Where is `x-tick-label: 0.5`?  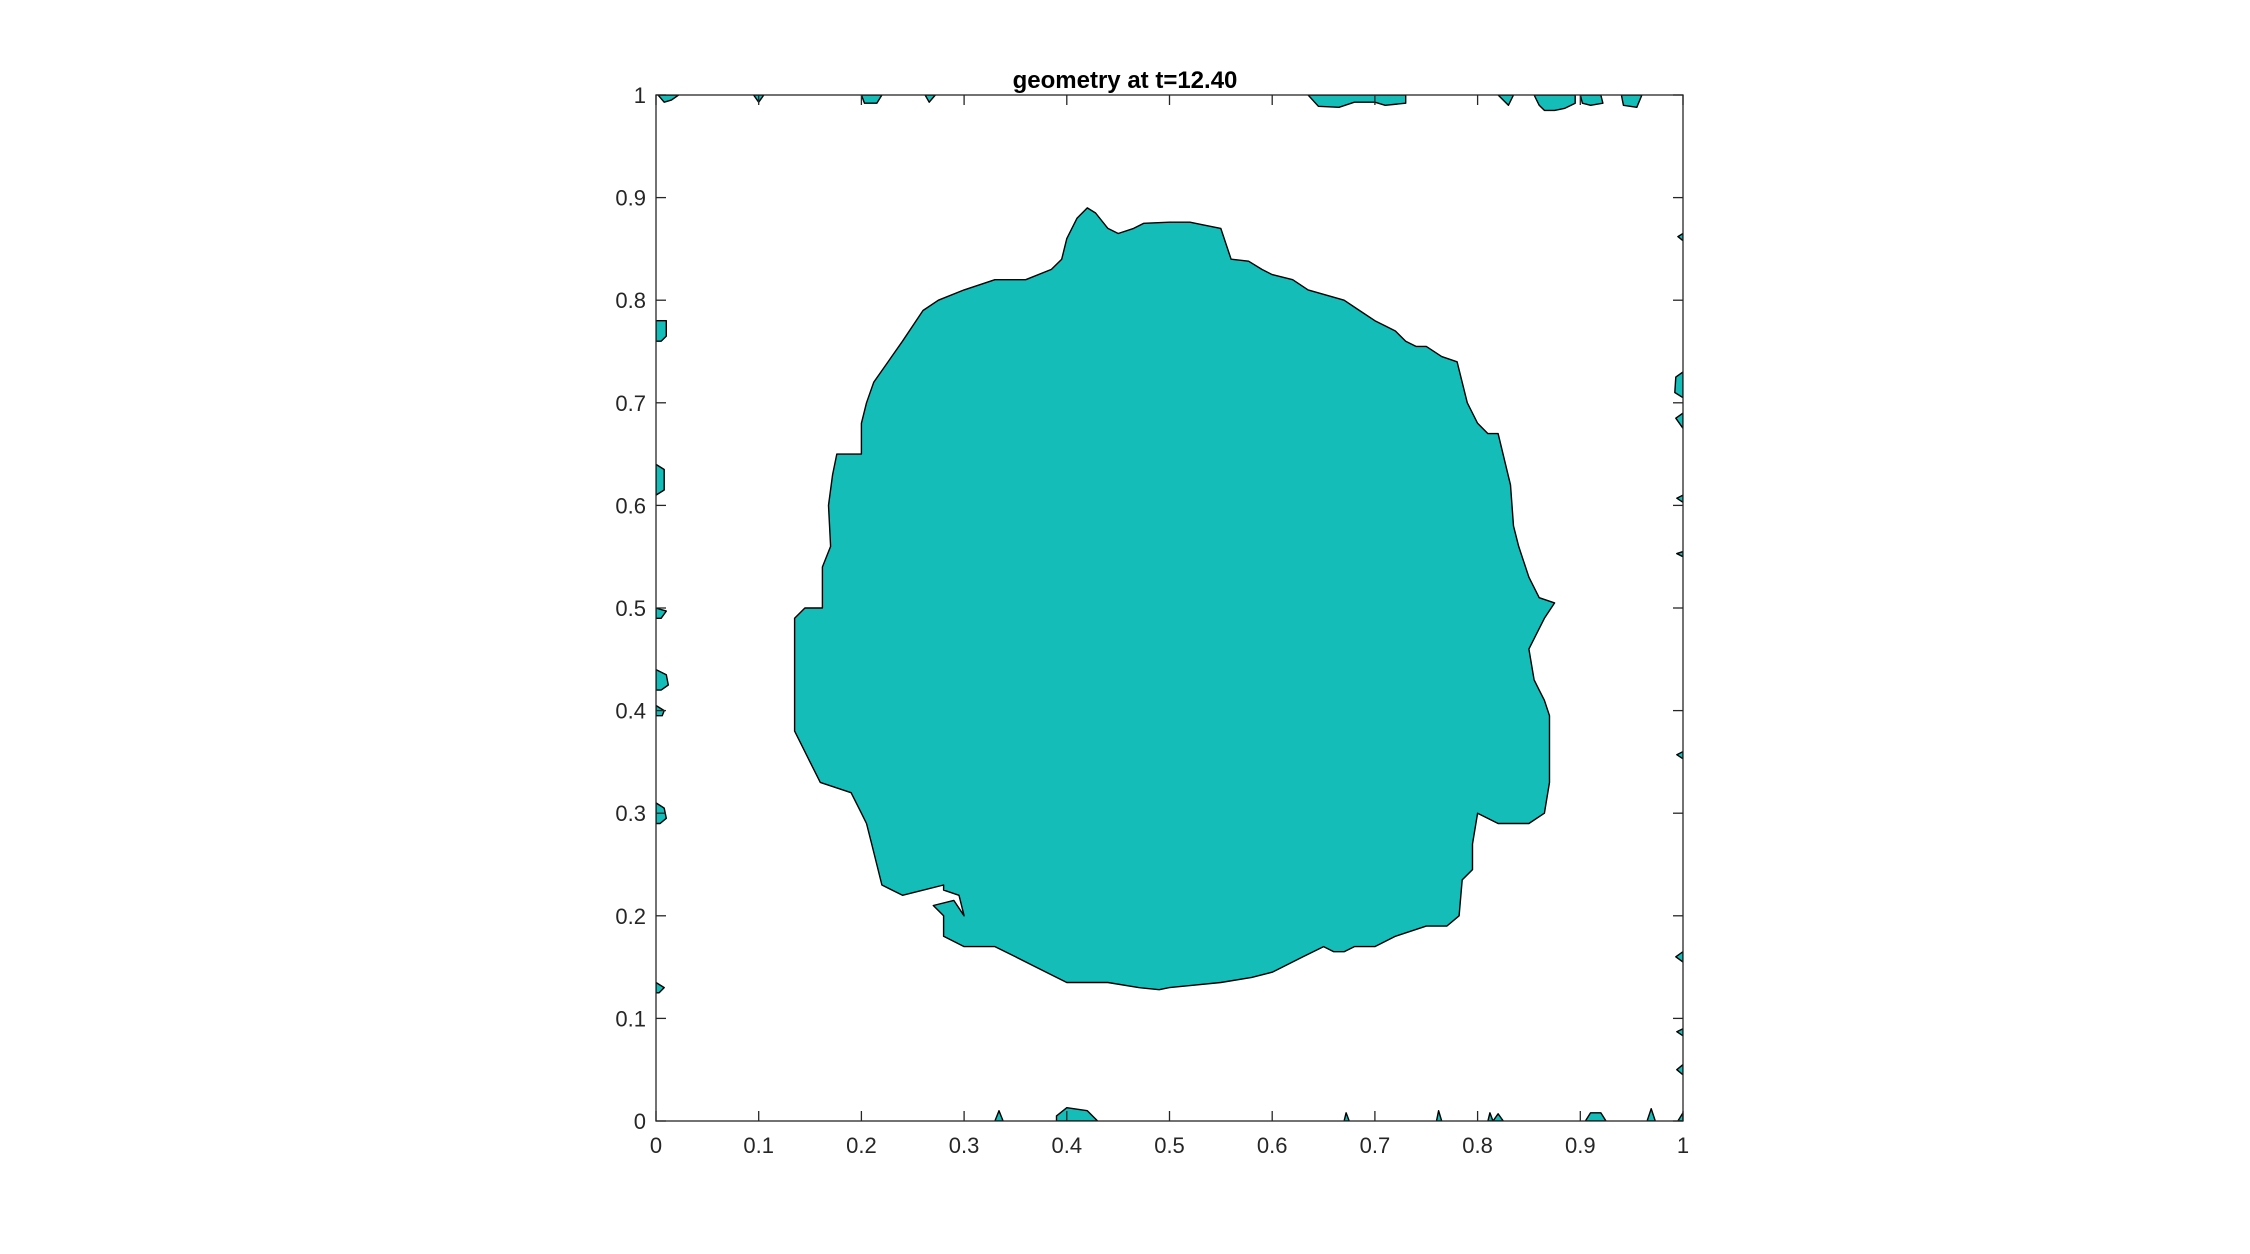 x-tick-label: 0.5 is located at coordinates (1169, 1145).